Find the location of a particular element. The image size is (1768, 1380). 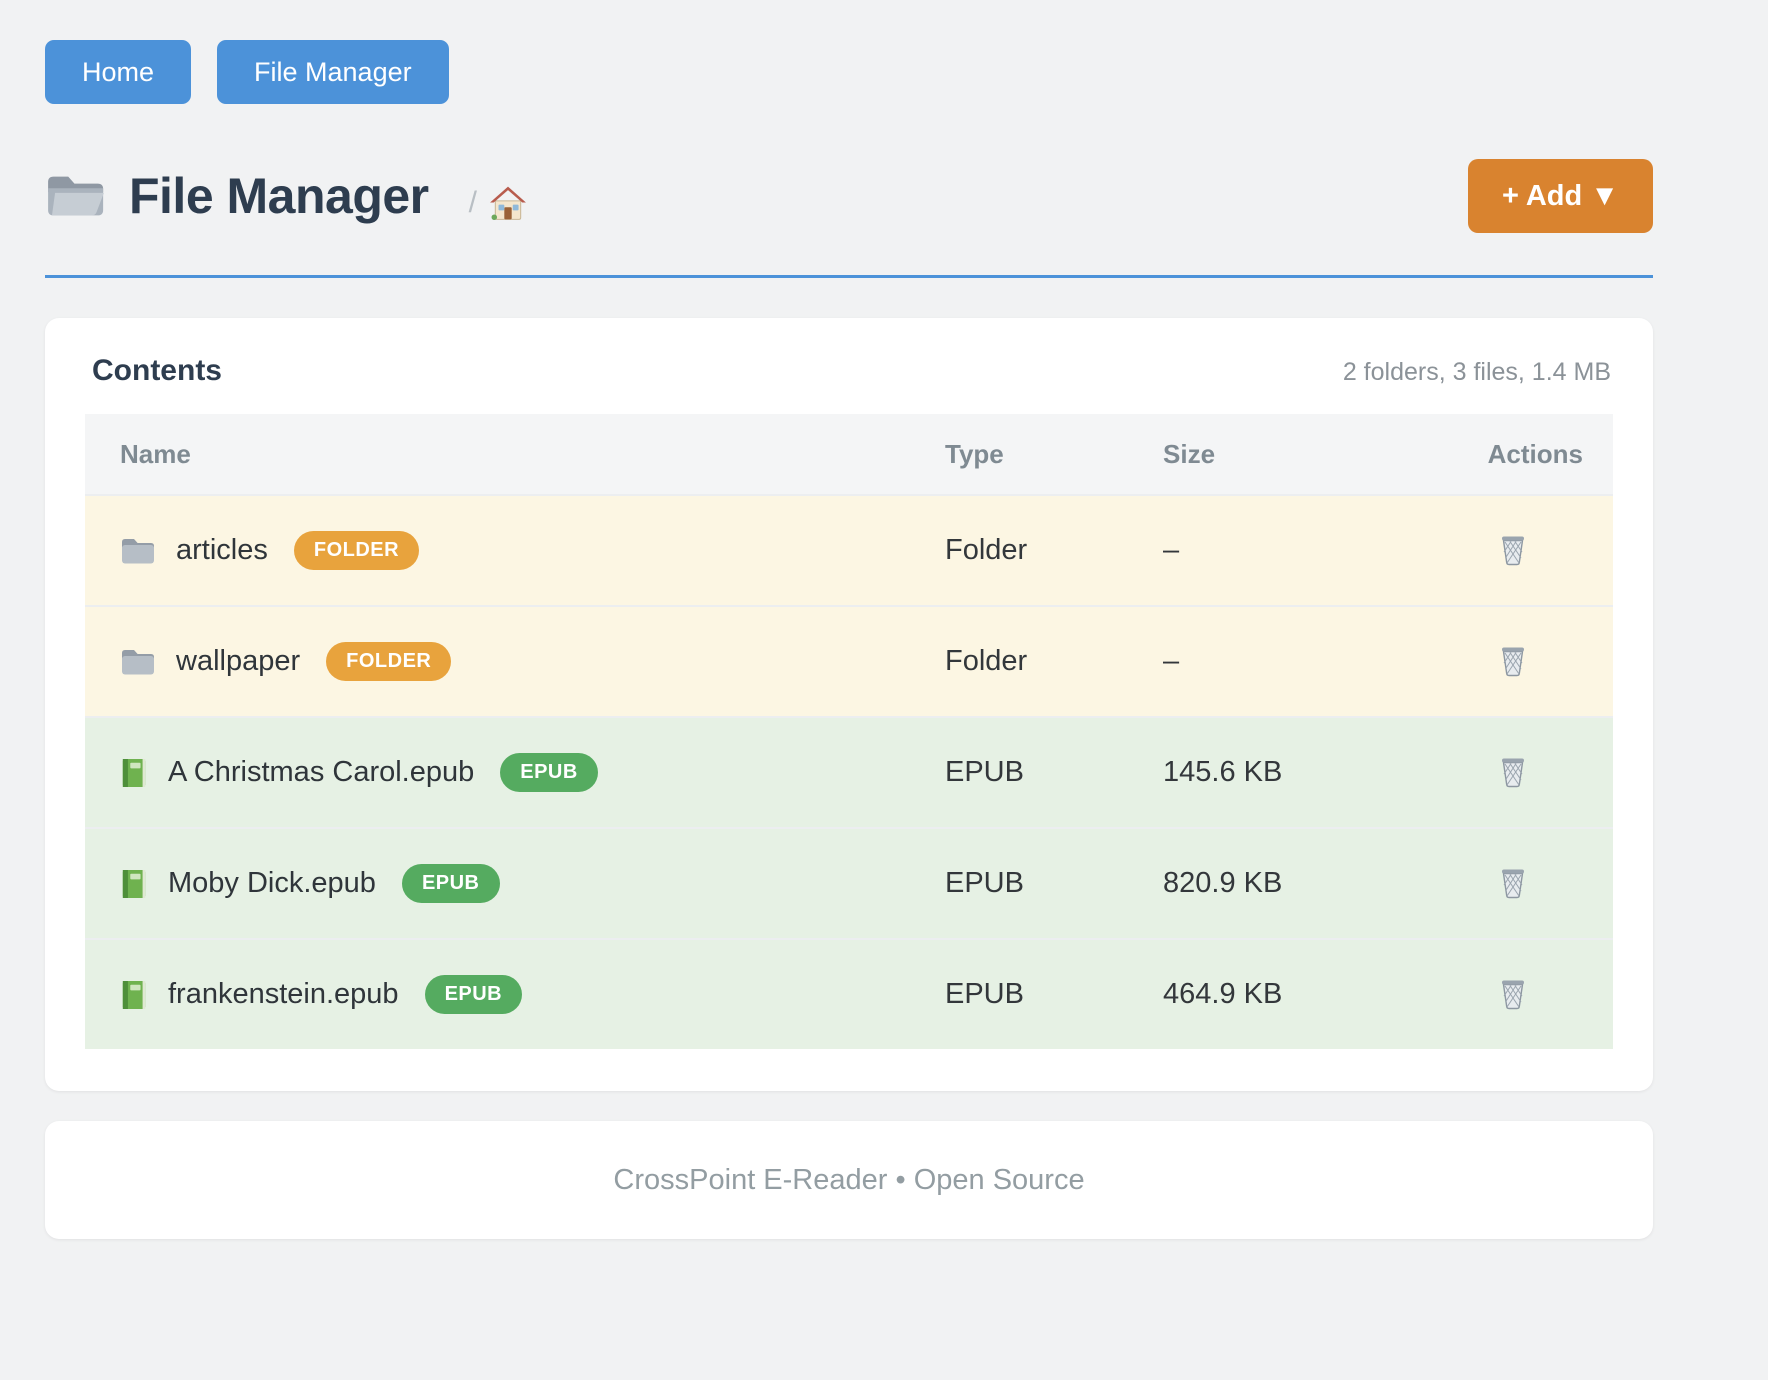

table-row-articles: articles FOLDER Folder – is located at coordinates (849, 549).